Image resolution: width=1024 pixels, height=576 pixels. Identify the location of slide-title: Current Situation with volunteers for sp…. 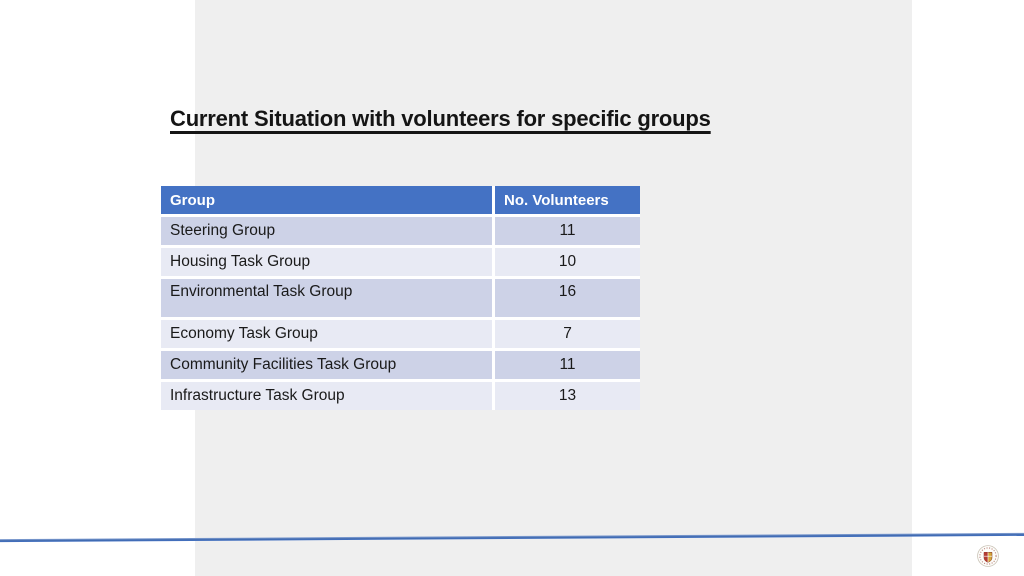
(440, 118).